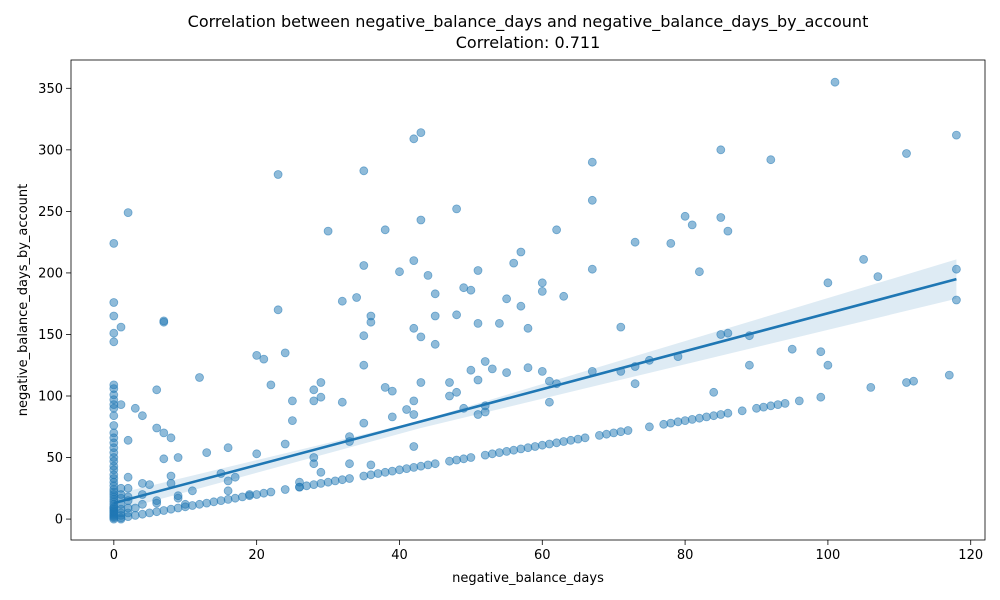  Describe the element at coordinates (256, 555) in the screenshot. I see `x-tick-label: 20` at that location.